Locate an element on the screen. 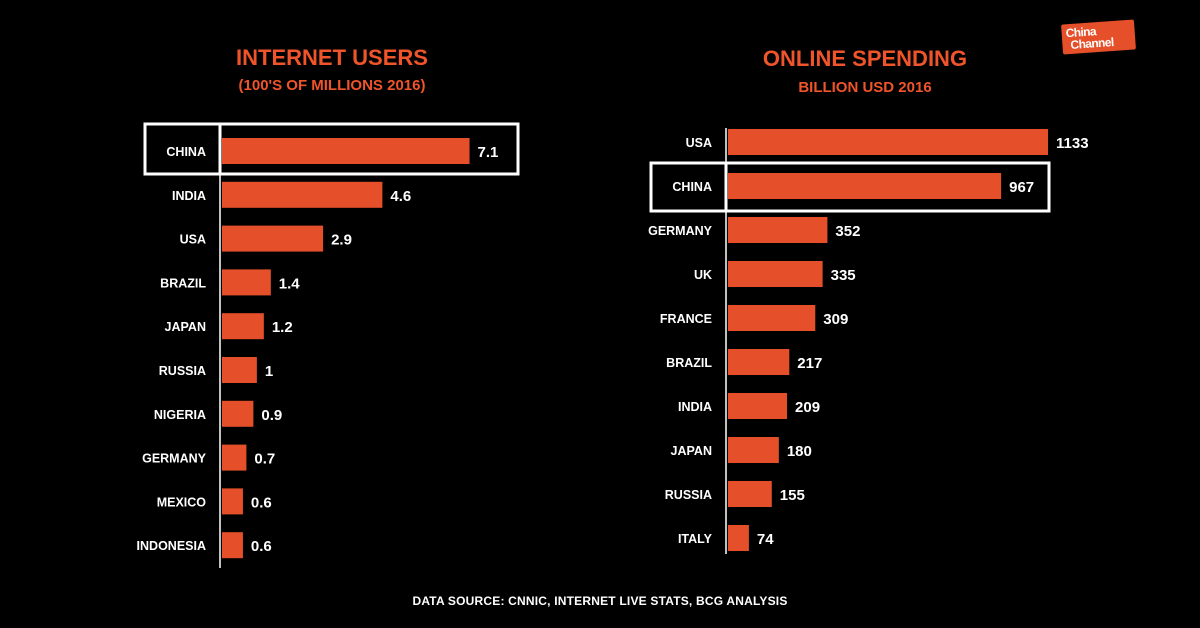  value-label-nigeria: 0.9 is located at coordinates (271, 415).